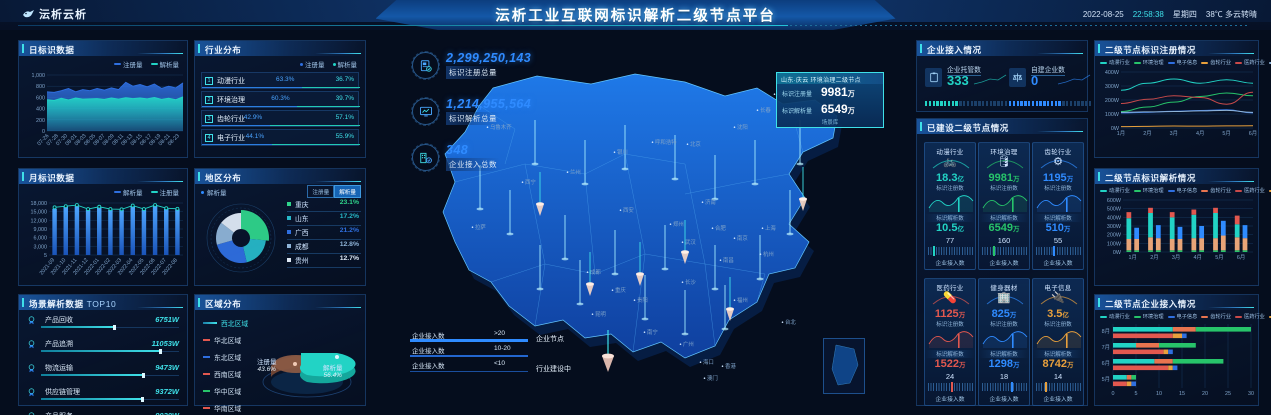 This screenshot has width=1271, height=415. I want to click on node-card: 电子信息 🔌 3.5亿 标识注册数 标识解析数 8742万 14 企业接入数, so click(1058, 342).